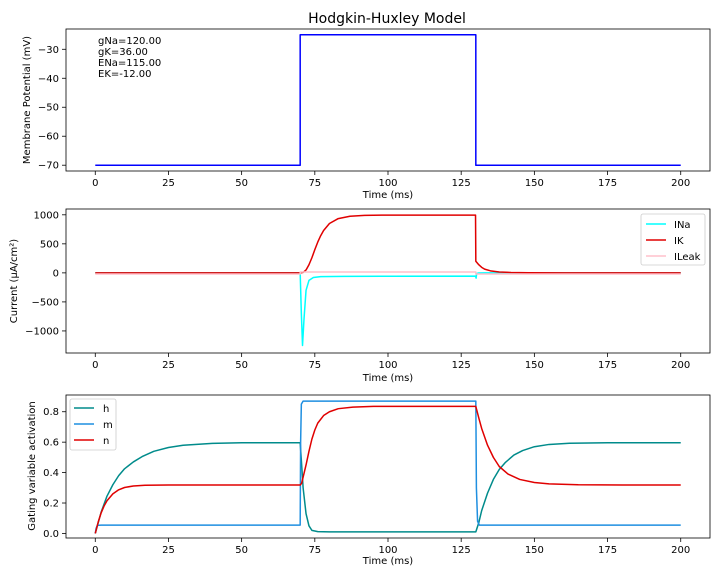 Image resolution: width=720 pixels, height=576 pixels. Describe the element at coordinates (27, 100) in the screenshot. I see `y-axis-label: Membrane Potential (mV)` at that location.